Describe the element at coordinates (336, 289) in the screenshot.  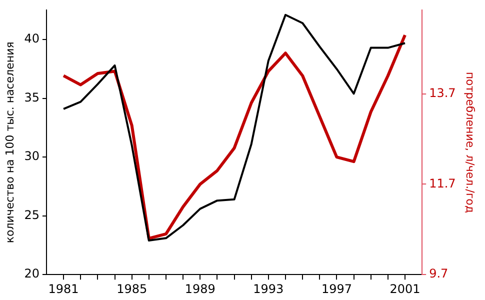
I see `x-tick-label: 1997` at that location.